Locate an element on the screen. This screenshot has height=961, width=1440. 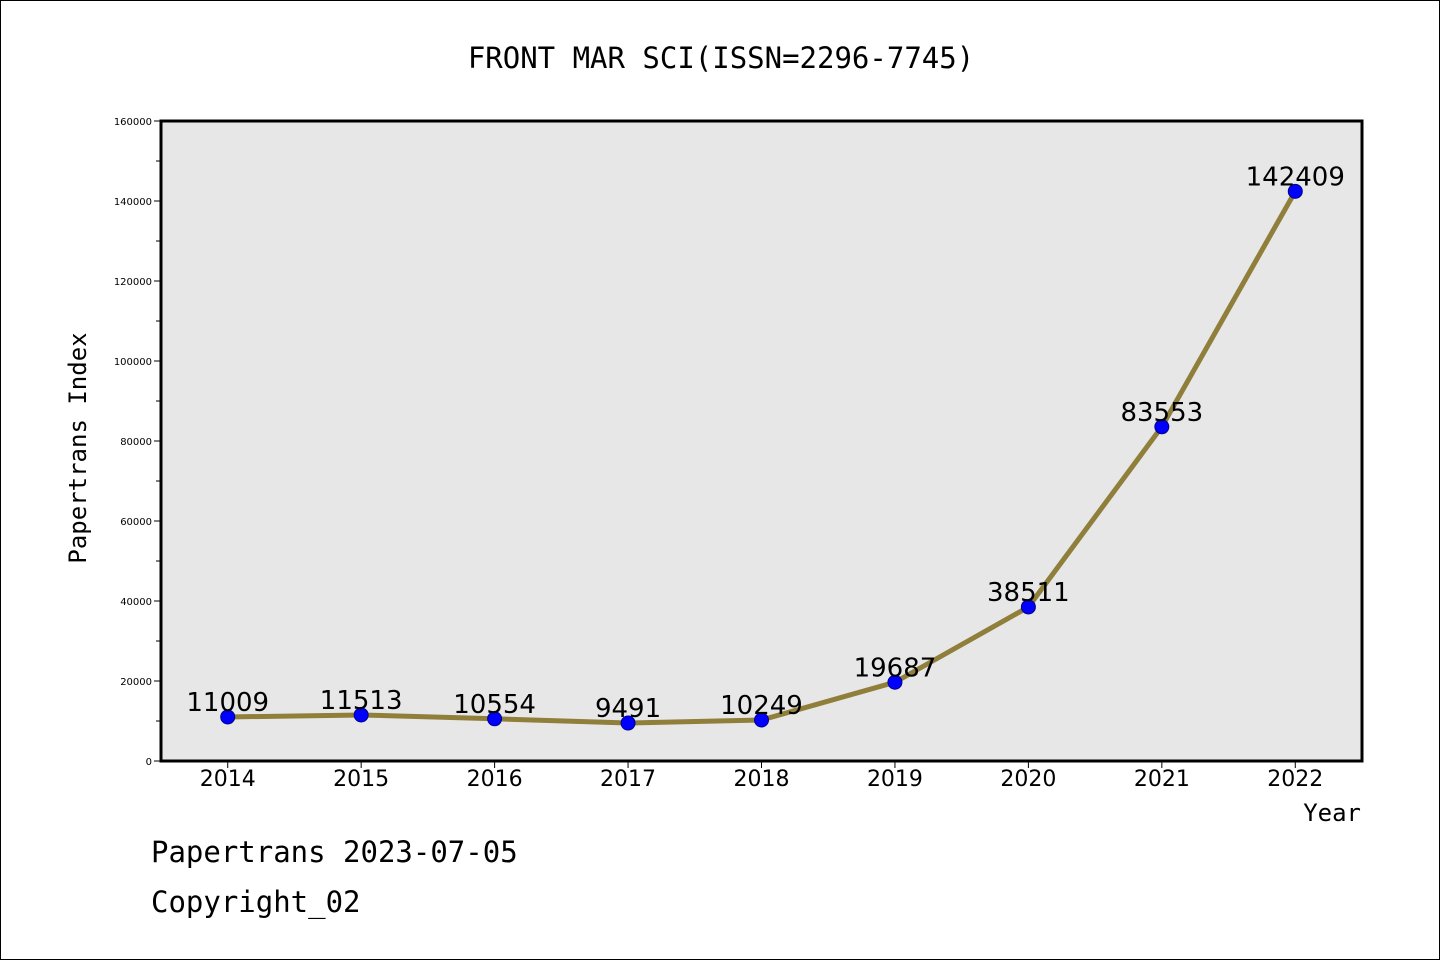
y-tick-label: 160000 is located at coordinates (133, 122).